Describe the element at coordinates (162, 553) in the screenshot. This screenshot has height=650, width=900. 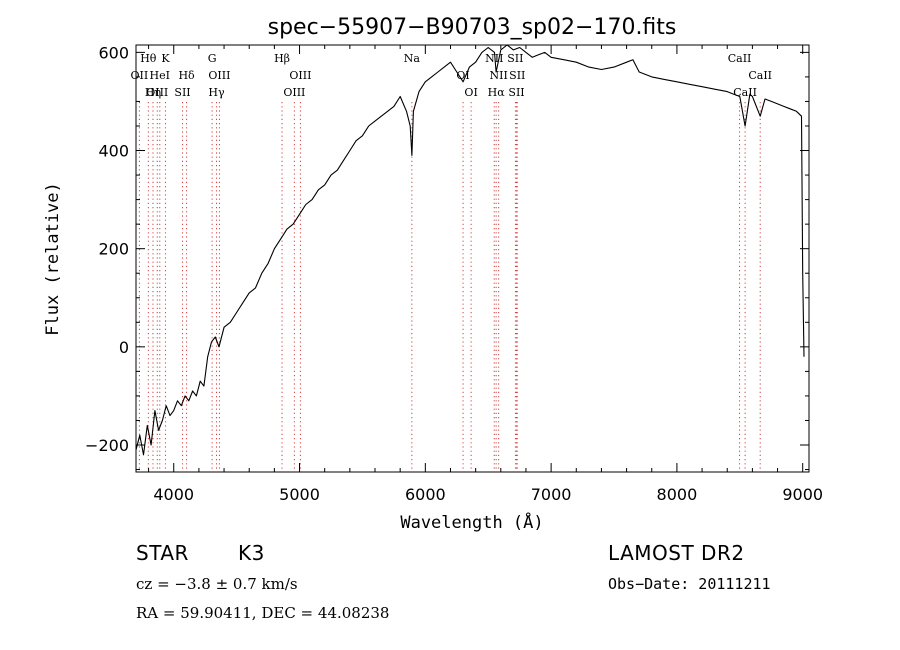
I see `object-class: STAR` at that location.